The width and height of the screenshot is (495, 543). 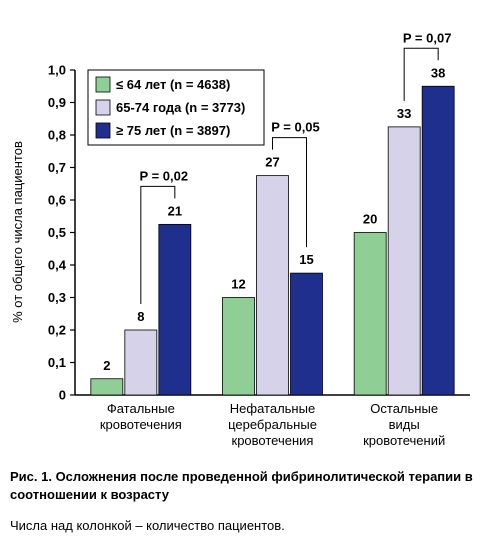 What do you see at coordinates (238, 284) in the screenshot?
I see `bar-value-label: 12` at bounding box center [238, 284].